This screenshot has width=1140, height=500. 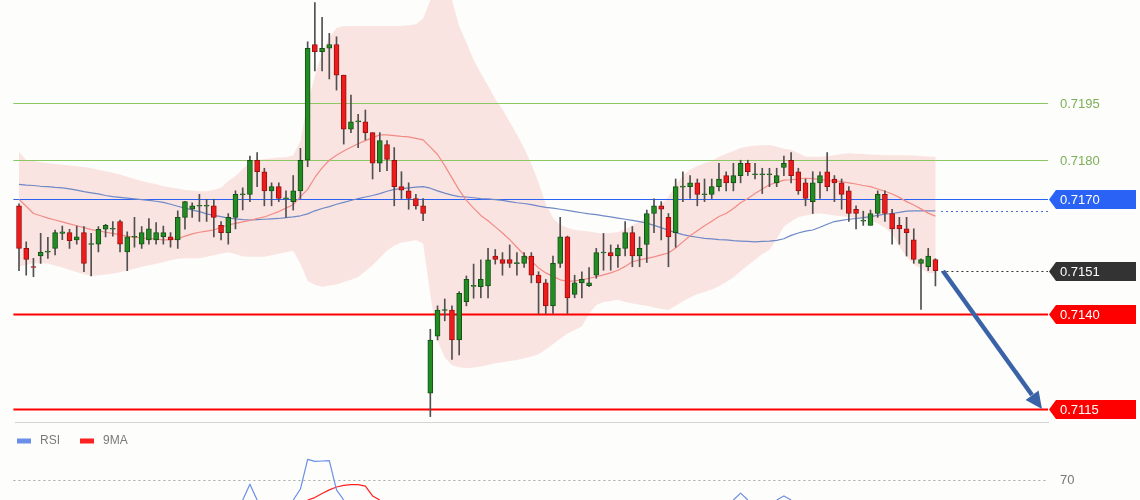 What do you see at coordinates (1080, 199) in the screenshot?
I see `ref-line-label: 0.7170` at bounding box center [1080, 199].